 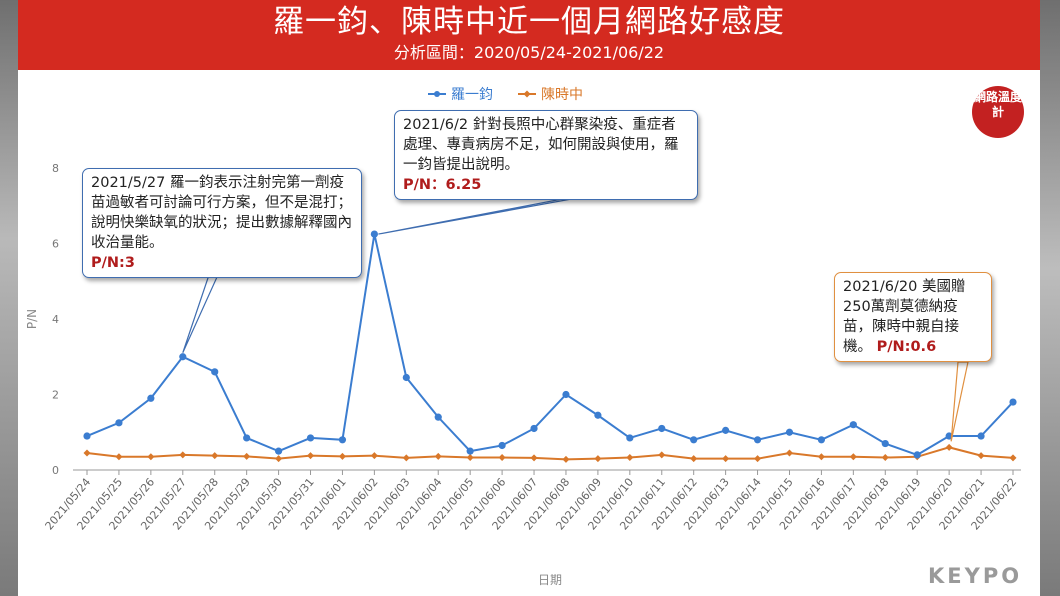 What do you see at coordinates (529, 22) in the screenshot?
I see `page-title: 羅一鈞、陳時中近一個月網路好感度` at bounding box center [529, 22].